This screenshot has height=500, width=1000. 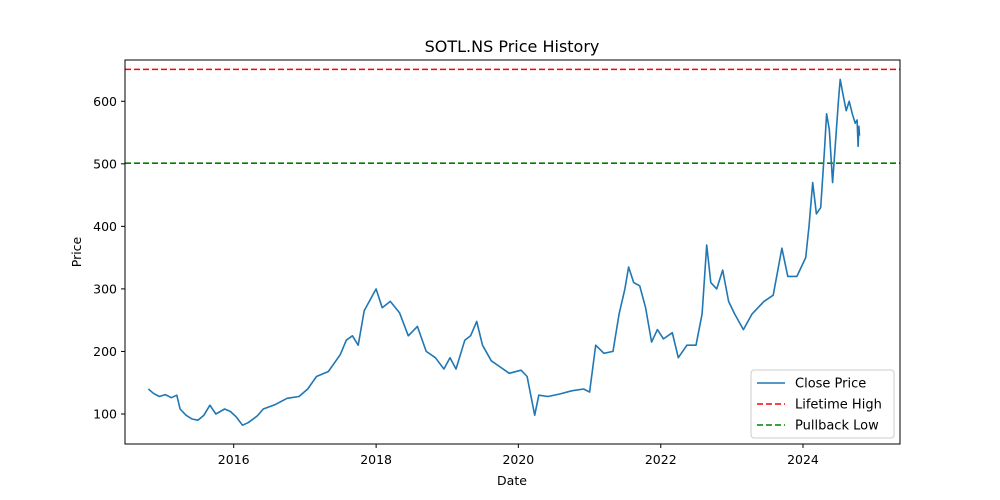 What do you see at coordinates (518, 459) in the screenshot?
I see `x-tick-label: 2020` at bounding box center [518, 459].